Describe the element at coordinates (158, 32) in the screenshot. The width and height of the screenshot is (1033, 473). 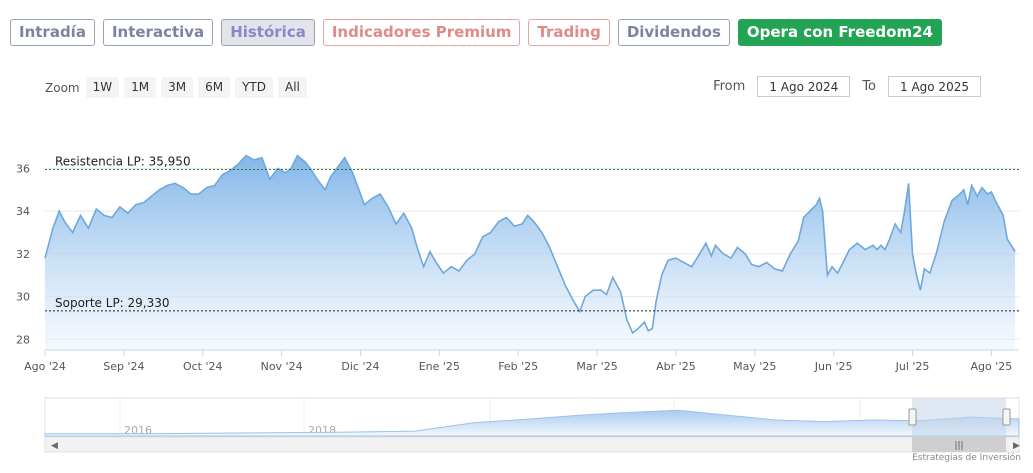
I see `tab-interactiva: Interactiva` at that location.